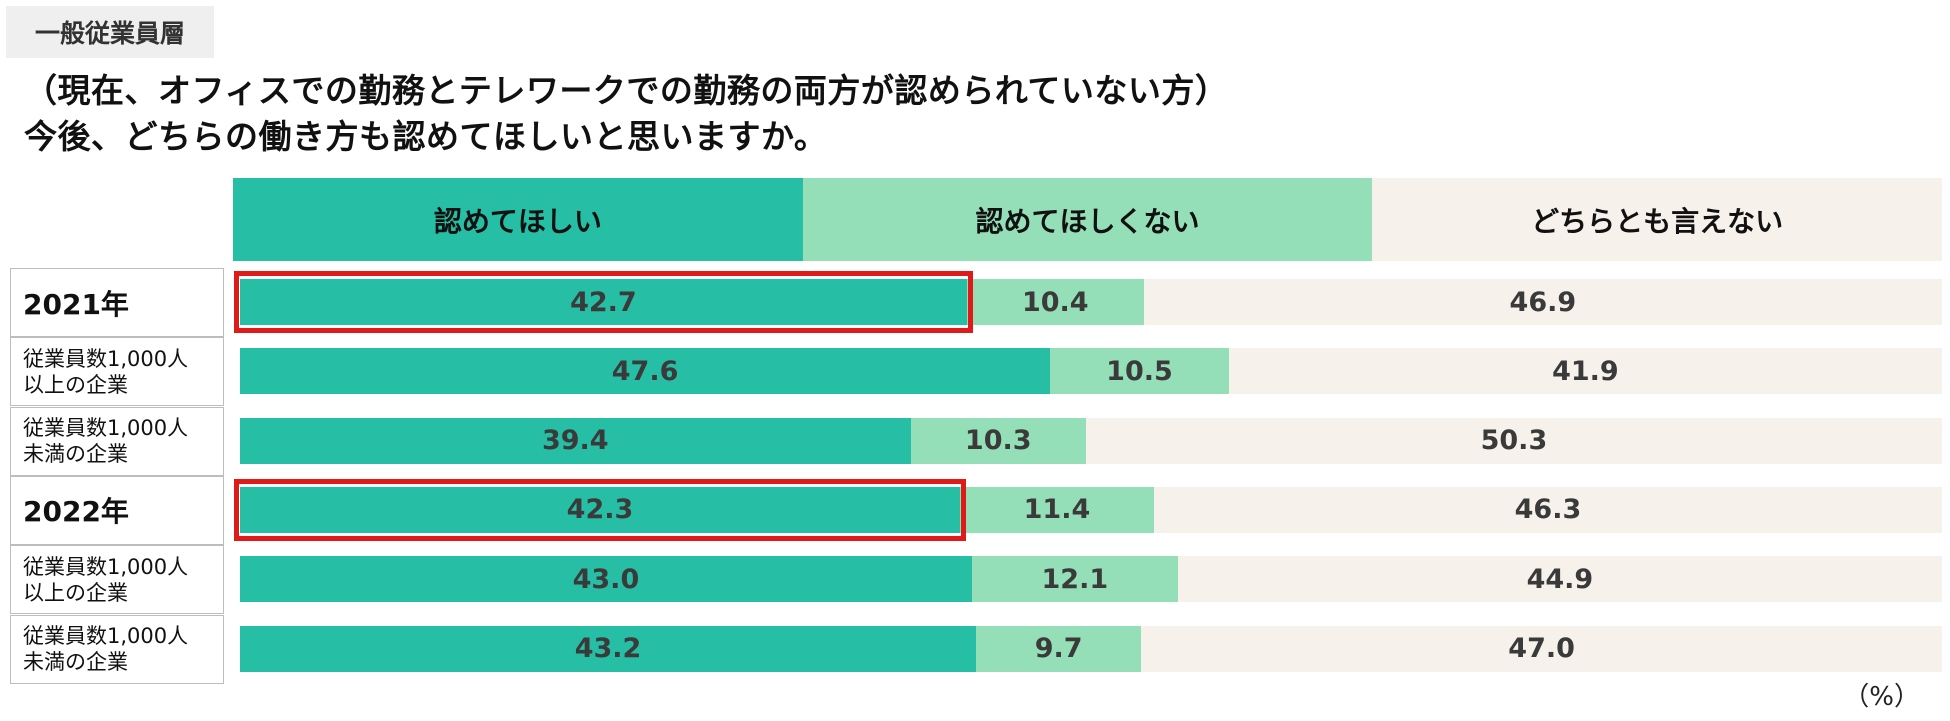 The height and width of the screenshot is (721, 1950). I want to click on bar-segment-neither: 44.9, so click(1559, 579).